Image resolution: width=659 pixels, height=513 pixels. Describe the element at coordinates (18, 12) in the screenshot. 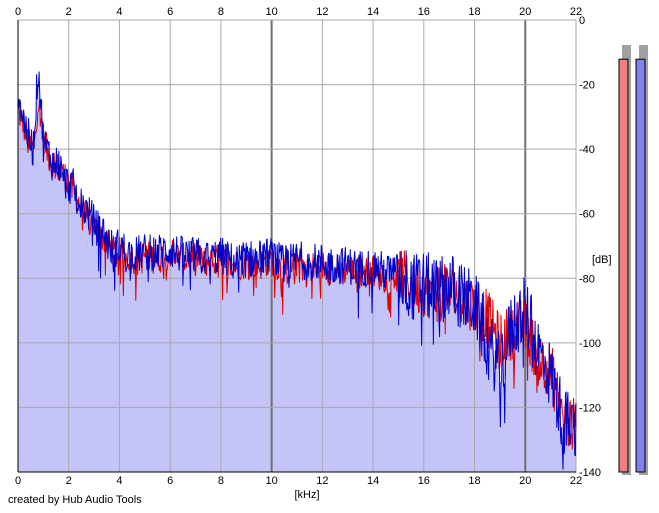

I see `x-tick-label-top: 0` at that location.